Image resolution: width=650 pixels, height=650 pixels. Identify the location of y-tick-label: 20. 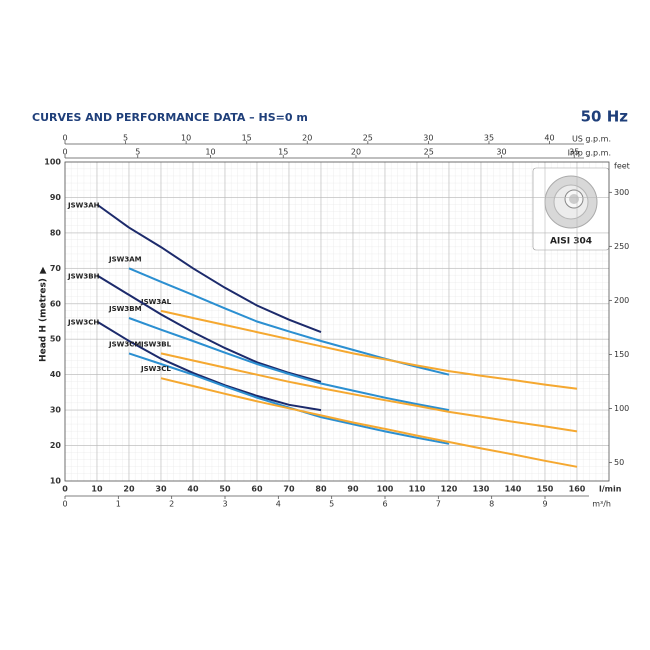
(56, 445).